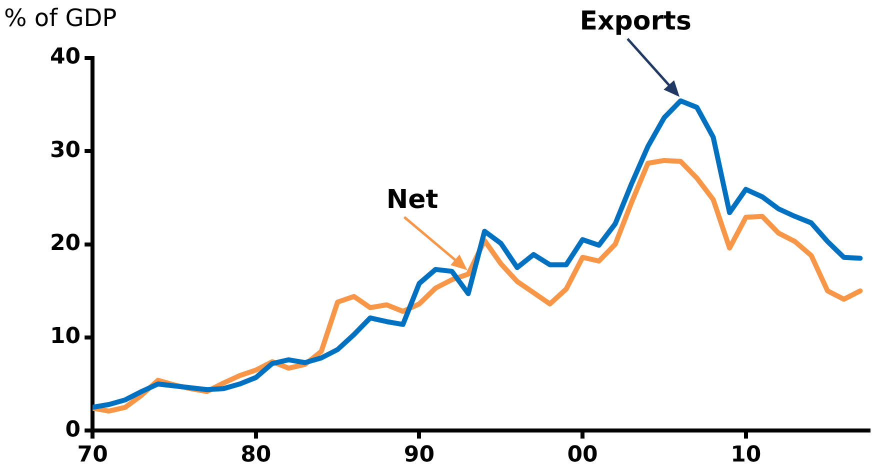 Image resolution: width=878 pixels, height=473 pixels. I want to click on y-tick-label: 30, so click(65, 150).